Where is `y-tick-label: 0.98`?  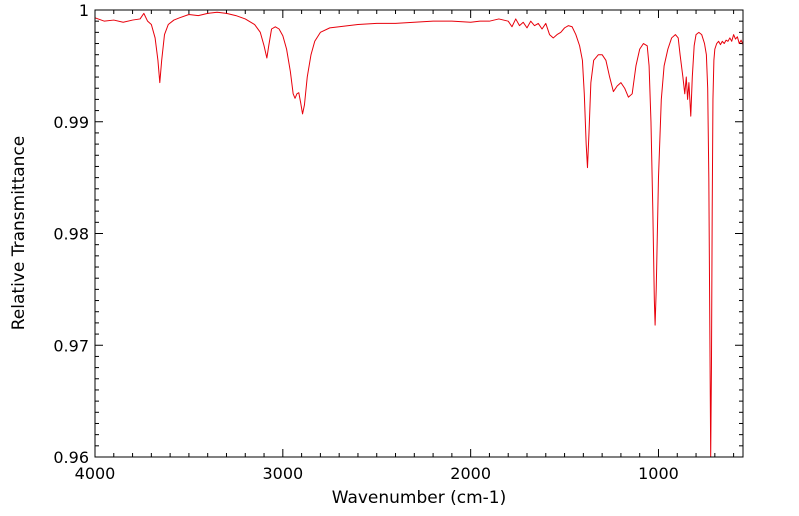 y-tick-label: 0.98 is located at coordinates (71, 234).